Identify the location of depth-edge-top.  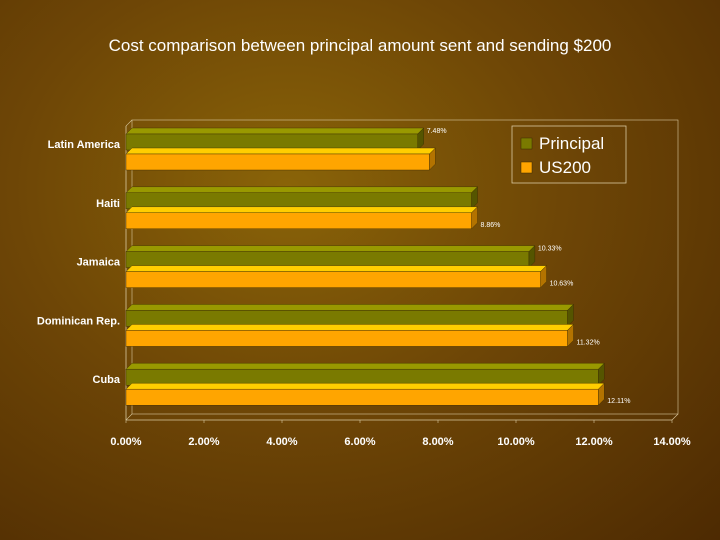
(129, 123).